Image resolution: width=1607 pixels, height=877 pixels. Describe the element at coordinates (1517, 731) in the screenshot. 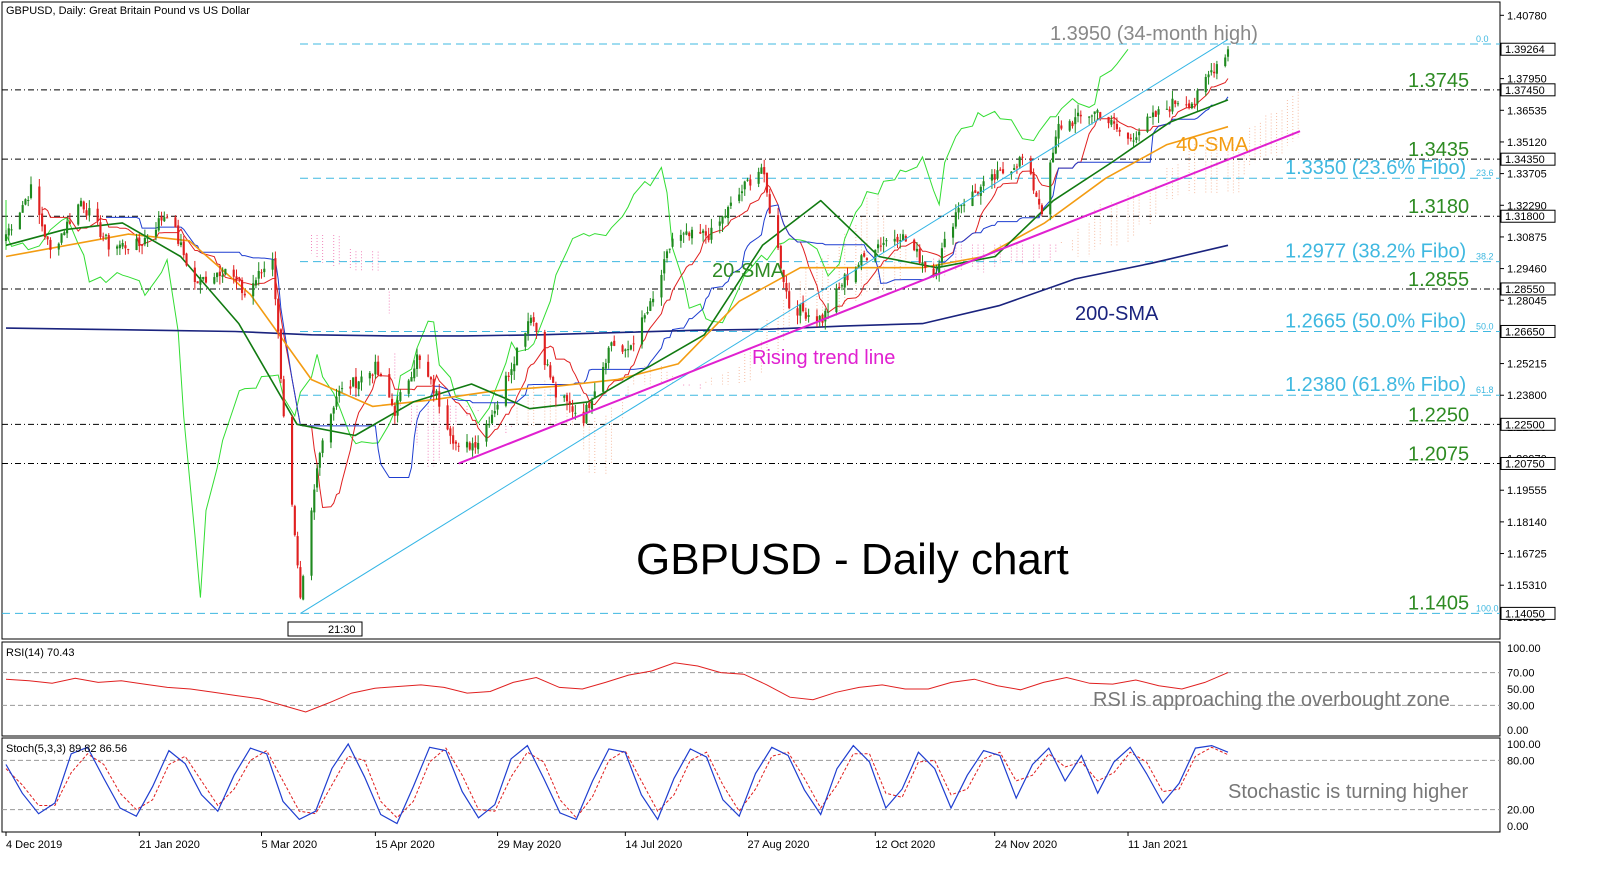

I see `rsi-tick-label: 0.00` at that location.